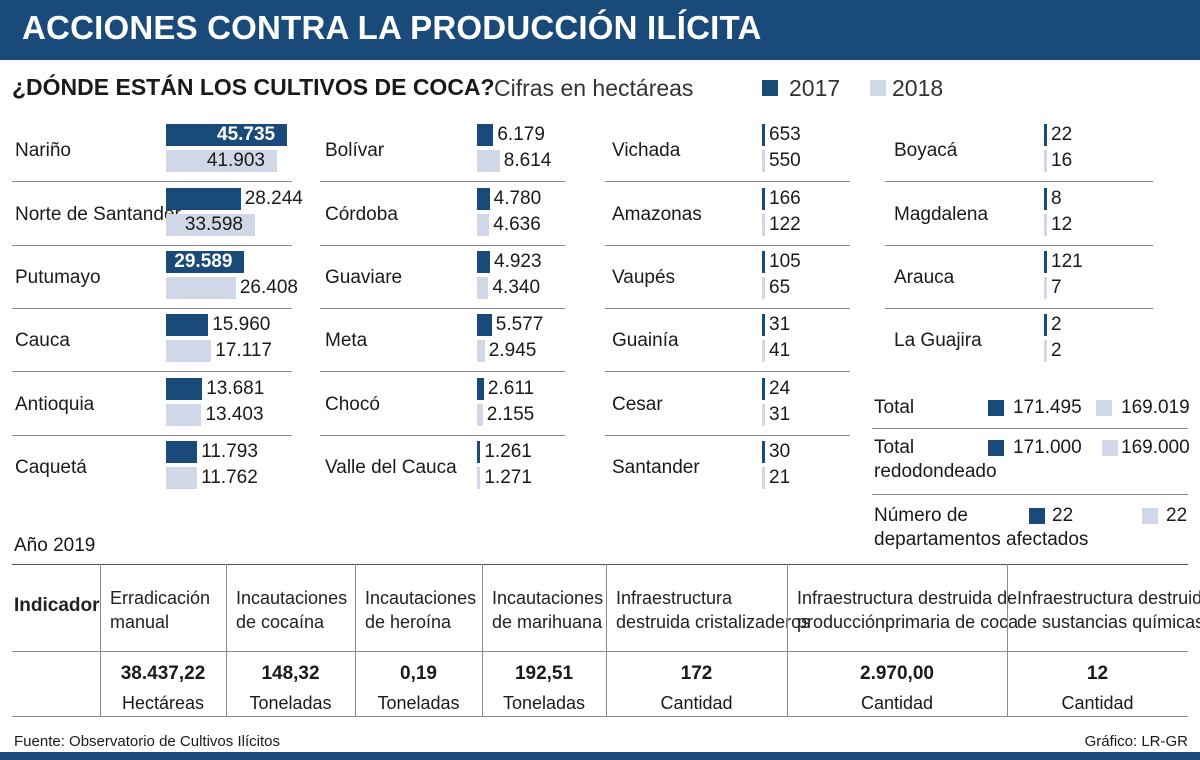 The height and width of the screenshot is (760, 1200). I want to click on indicator-header-line2: producciónprimaria de coca, so click(908, 622).